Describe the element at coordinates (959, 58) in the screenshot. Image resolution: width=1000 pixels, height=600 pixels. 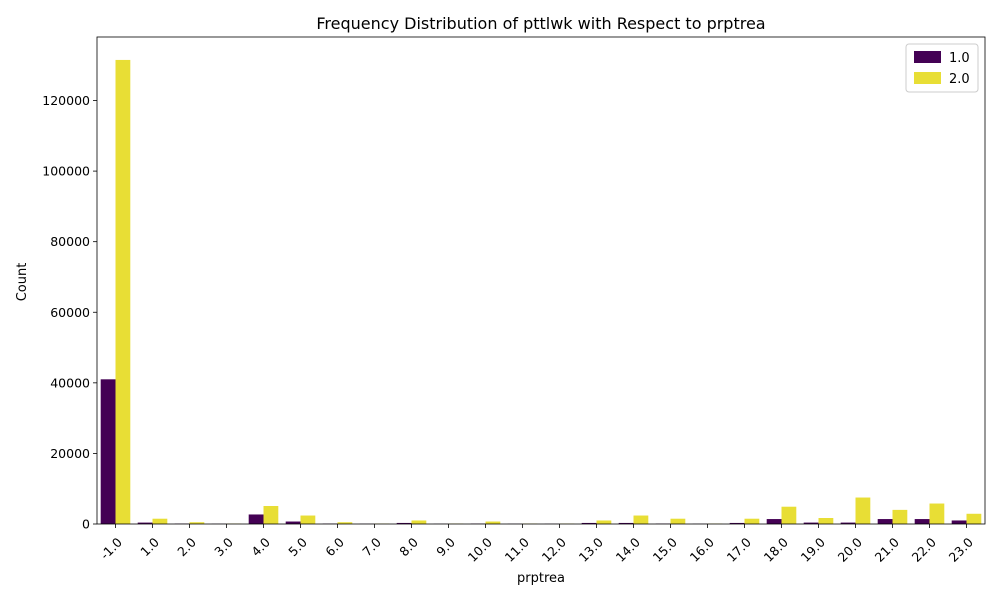
I see `legend-label-1.0: 1.0` at that location.